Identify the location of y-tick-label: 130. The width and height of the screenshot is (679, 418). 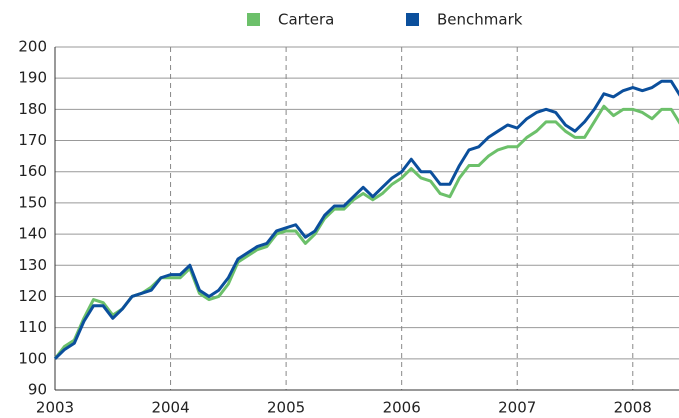
(32, 265).